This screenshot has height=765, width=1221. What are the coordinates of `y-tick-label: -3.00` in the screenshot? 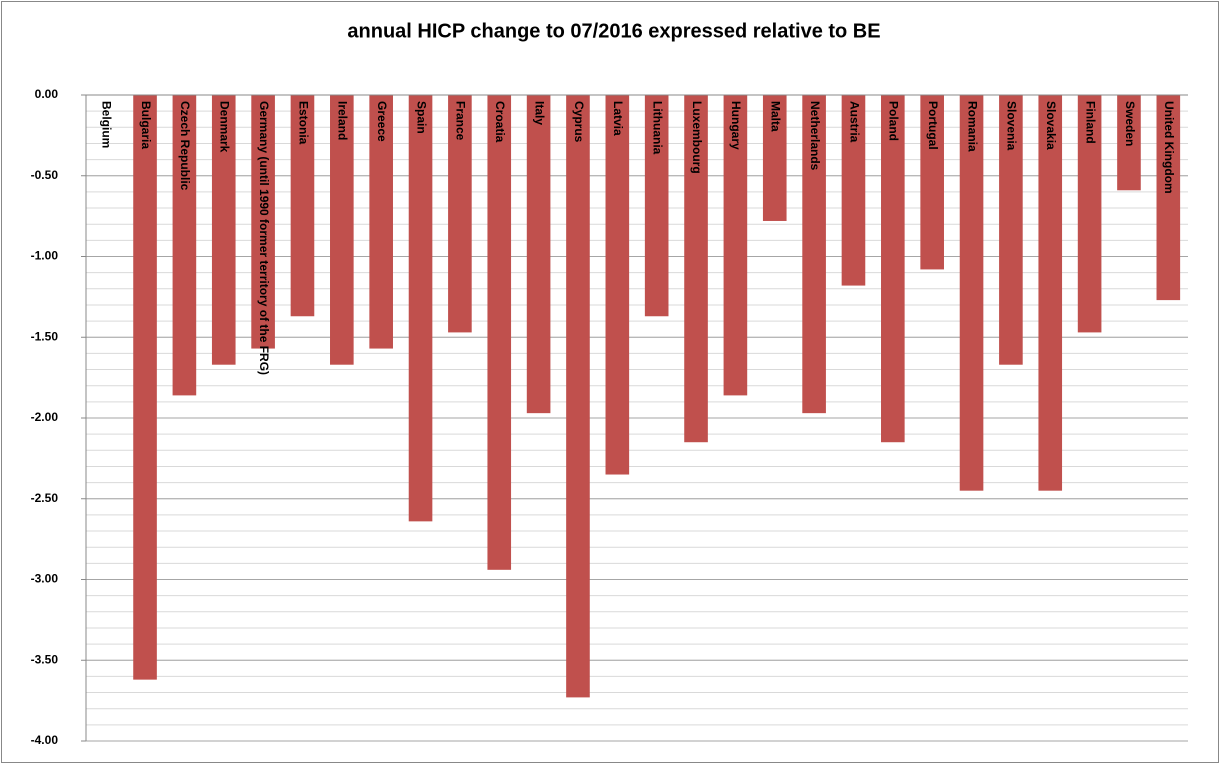 It's located at (45, 579).